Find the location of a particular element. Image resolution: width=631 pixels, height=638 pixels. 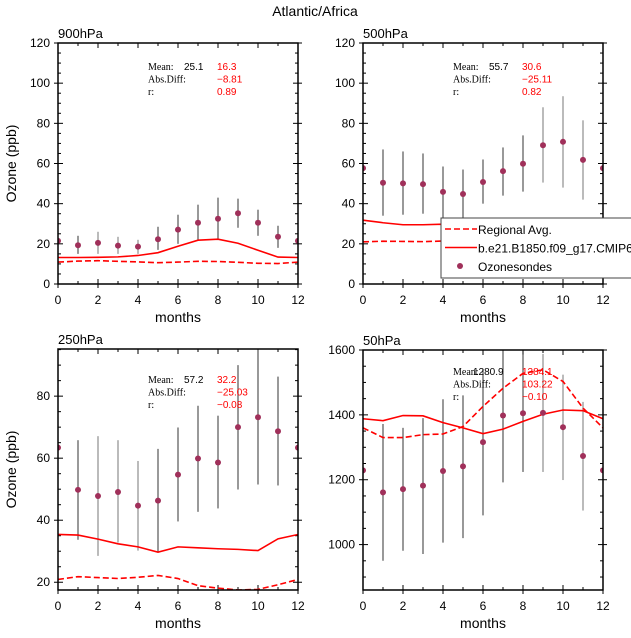

stats-label: Mean: is located at coordinates (466, 67).